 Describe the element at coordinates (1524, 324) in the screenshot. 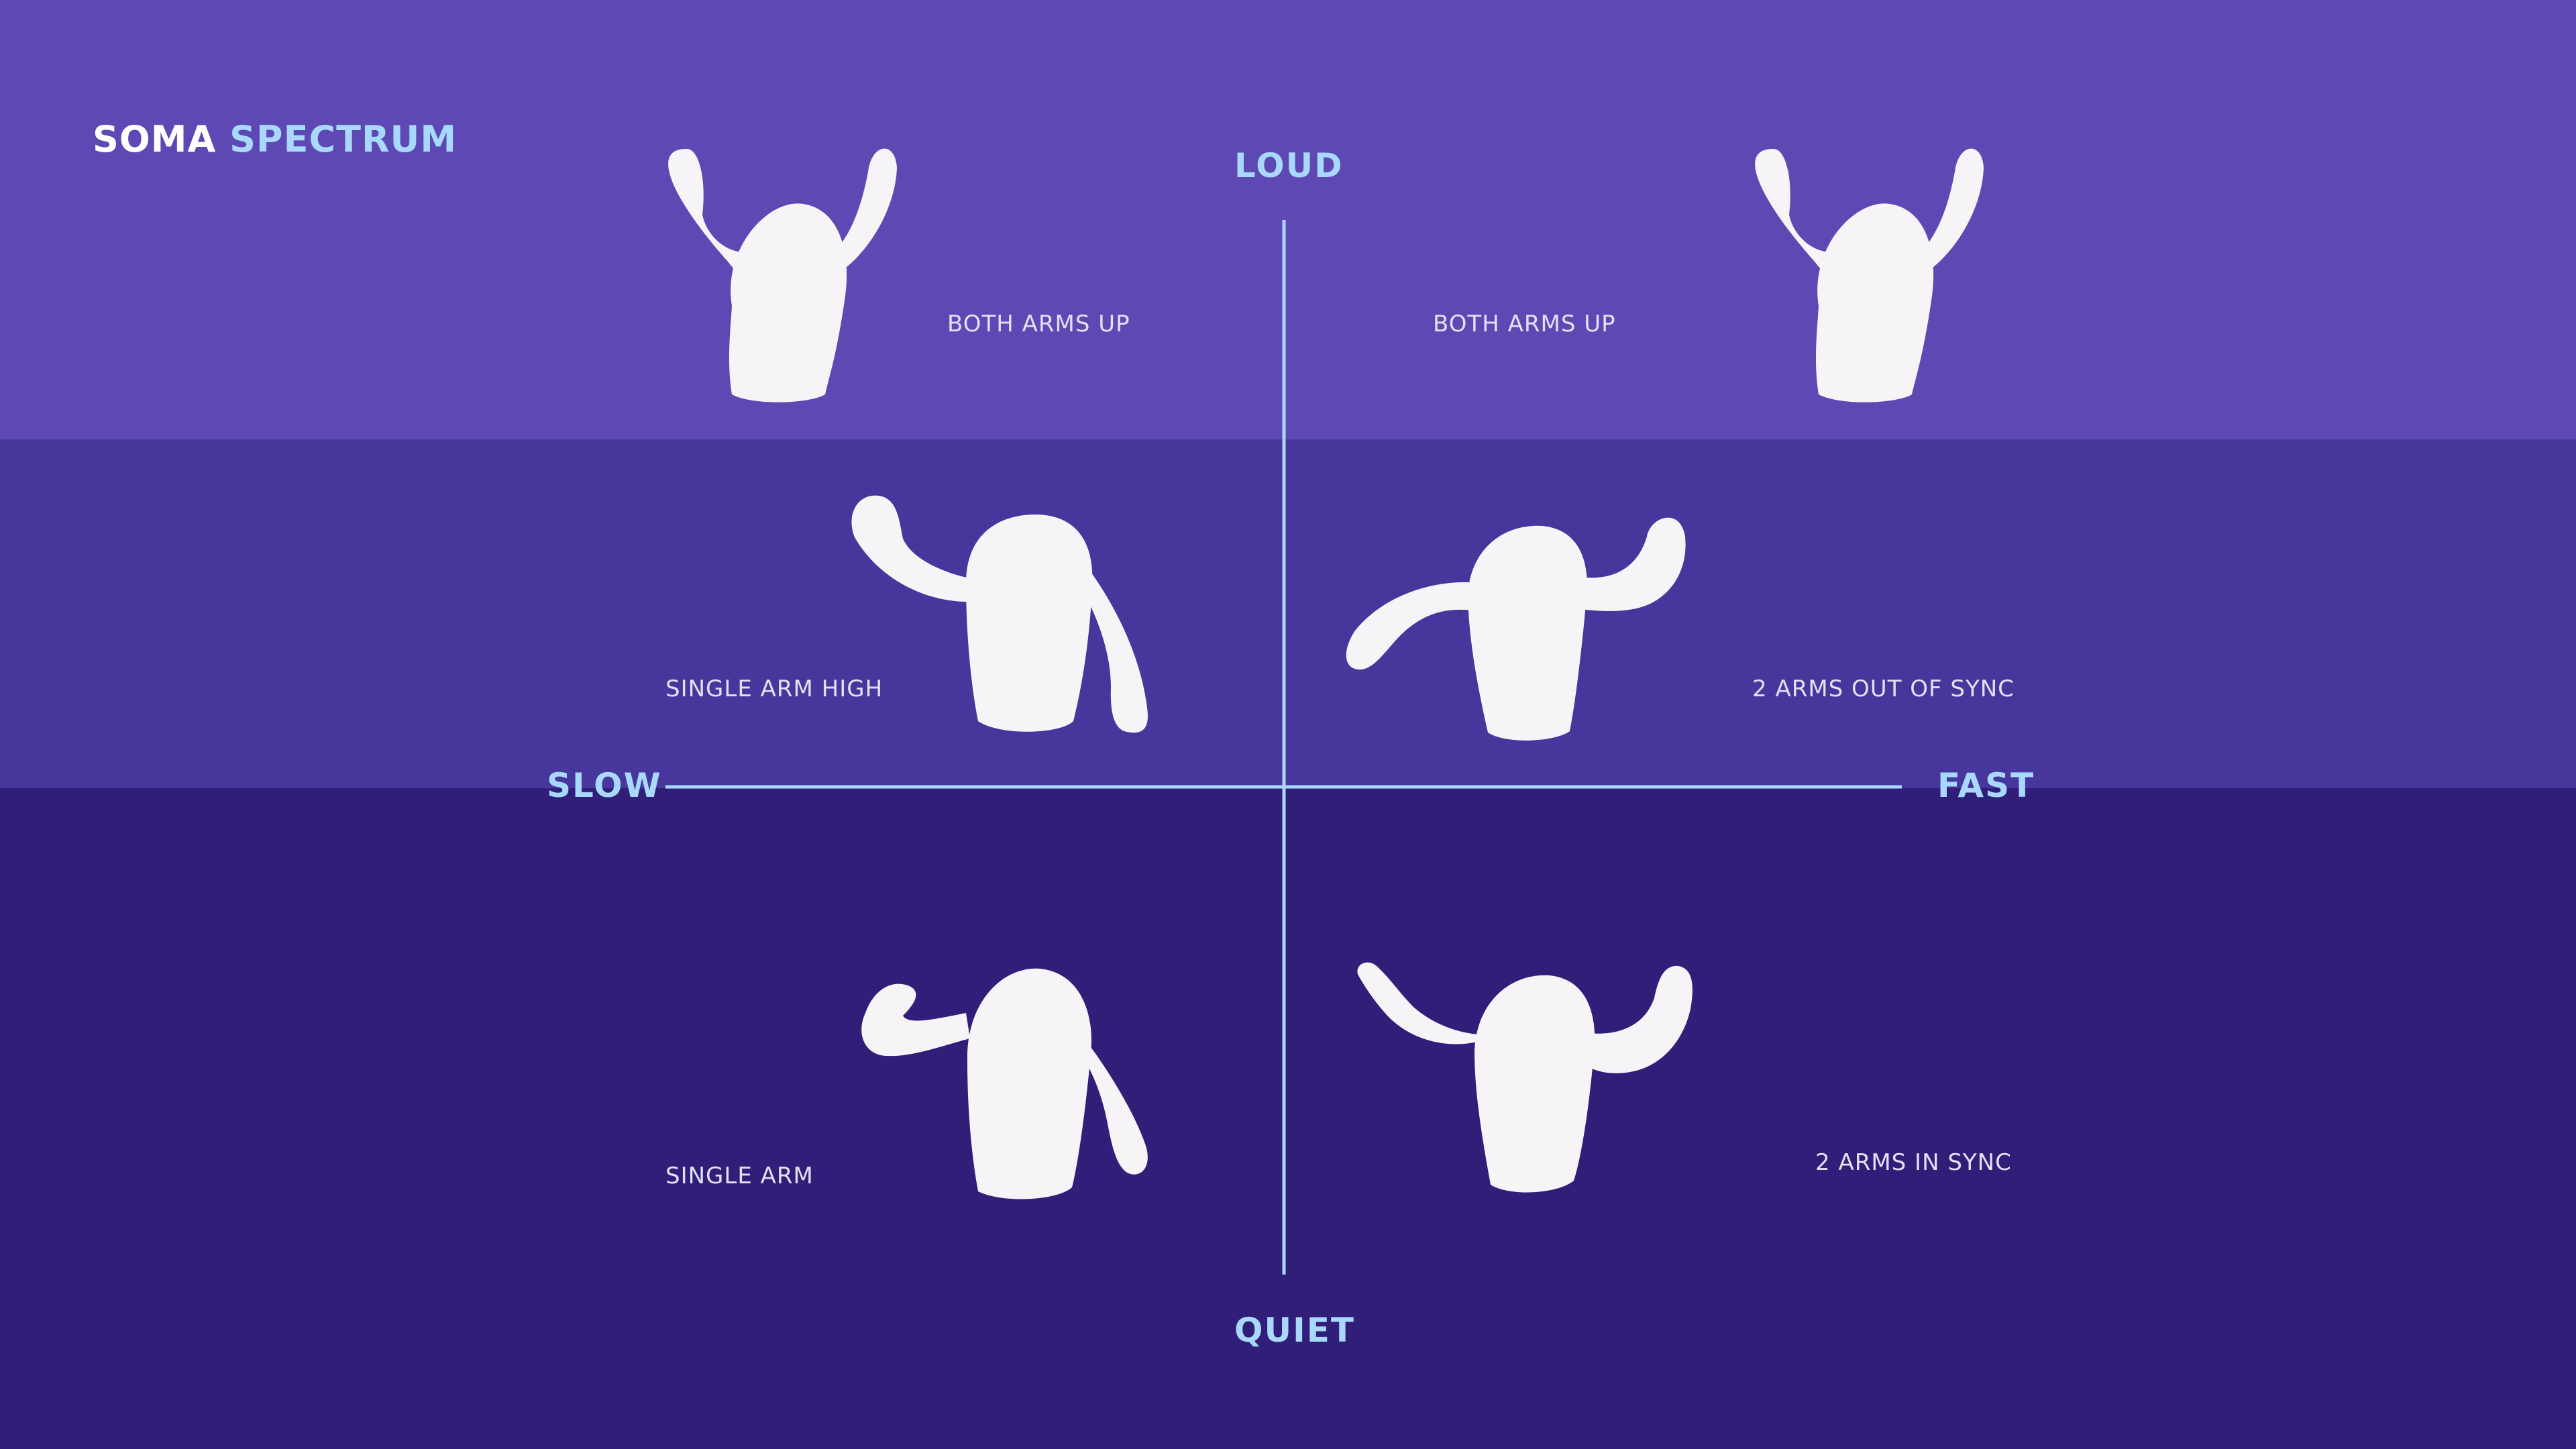

I see `caption-both-arms-up-fast: BOTH ARMS UP` at that location.